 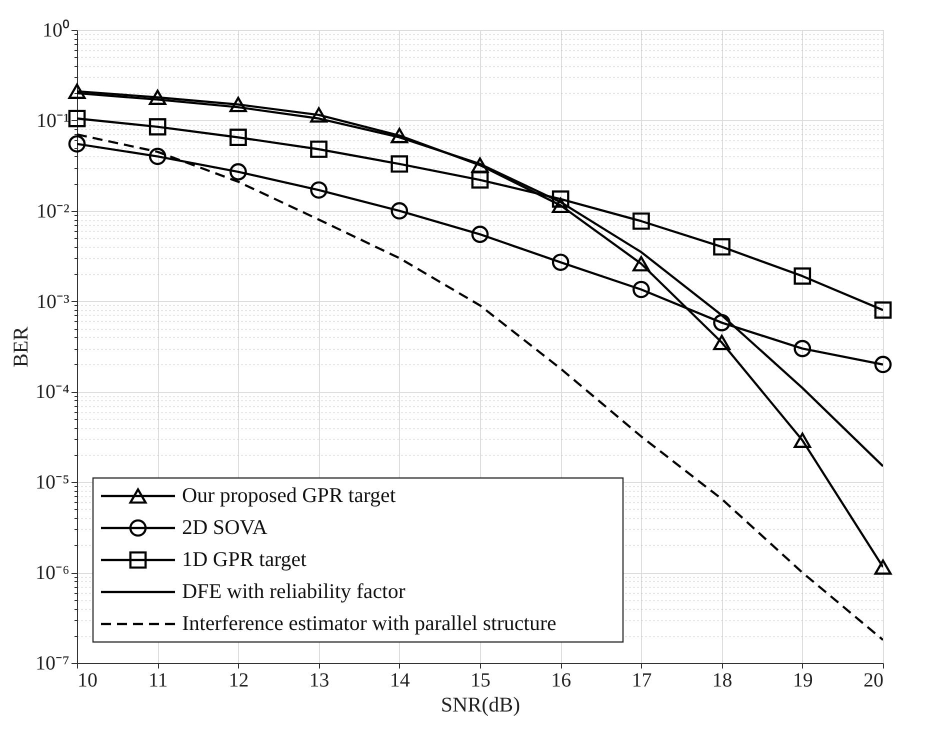 I want to click on y-axis-title: BER, so click(x=20, y=347).